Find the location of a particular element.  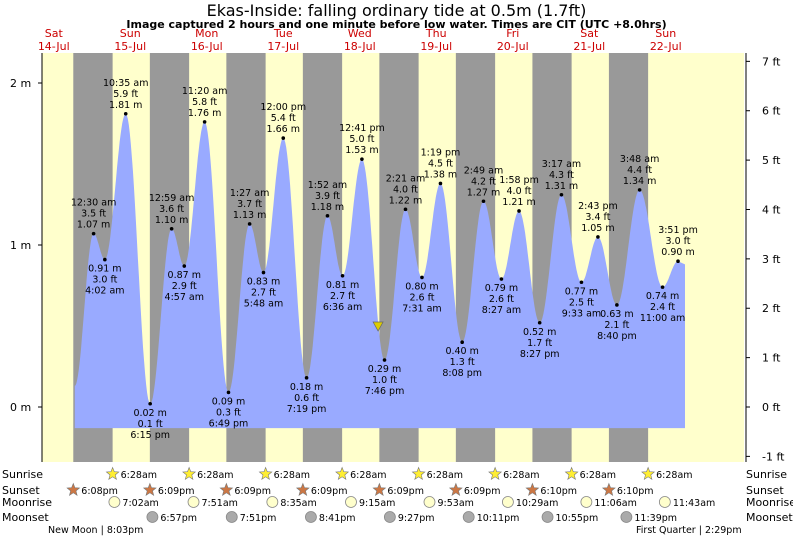

left-axis-tick-label: 1 m is located at coordinates (20, 245).